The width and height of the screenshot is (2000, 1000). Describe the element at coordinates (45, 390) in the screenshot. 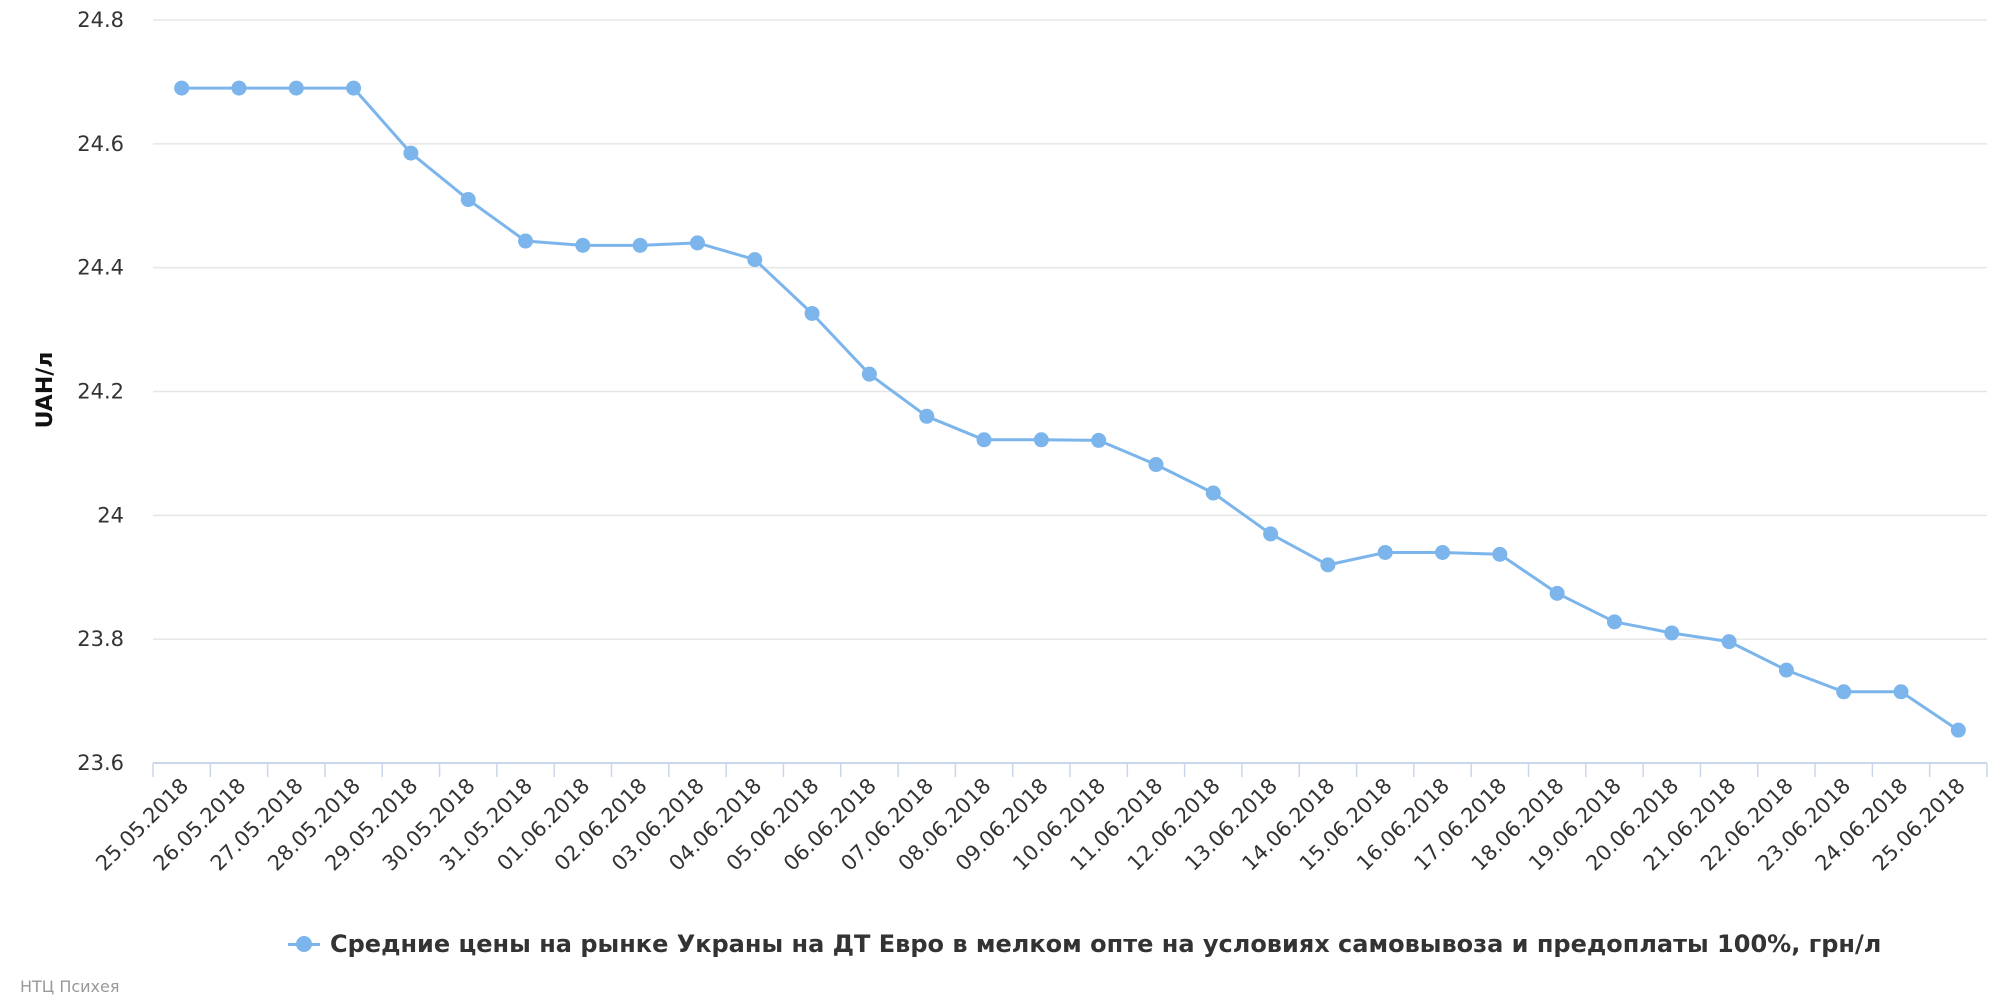

I see `y-axis-title: UAH/л` at that location.